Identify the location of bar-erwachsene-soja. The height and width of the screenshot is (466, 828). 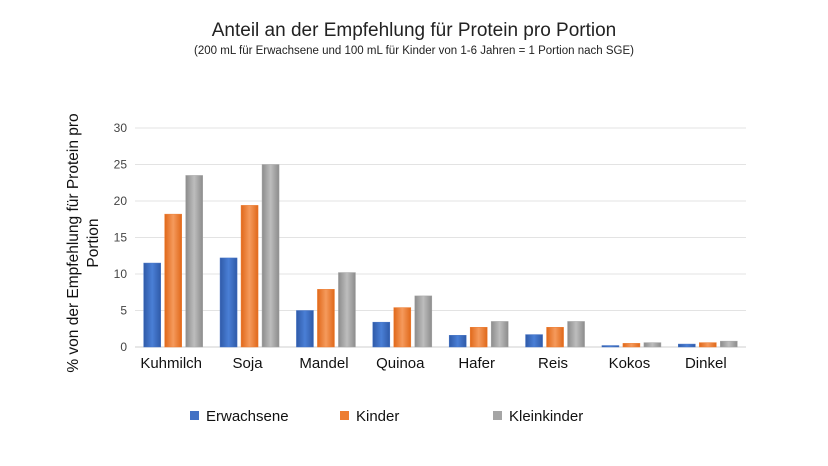
(228, 302).